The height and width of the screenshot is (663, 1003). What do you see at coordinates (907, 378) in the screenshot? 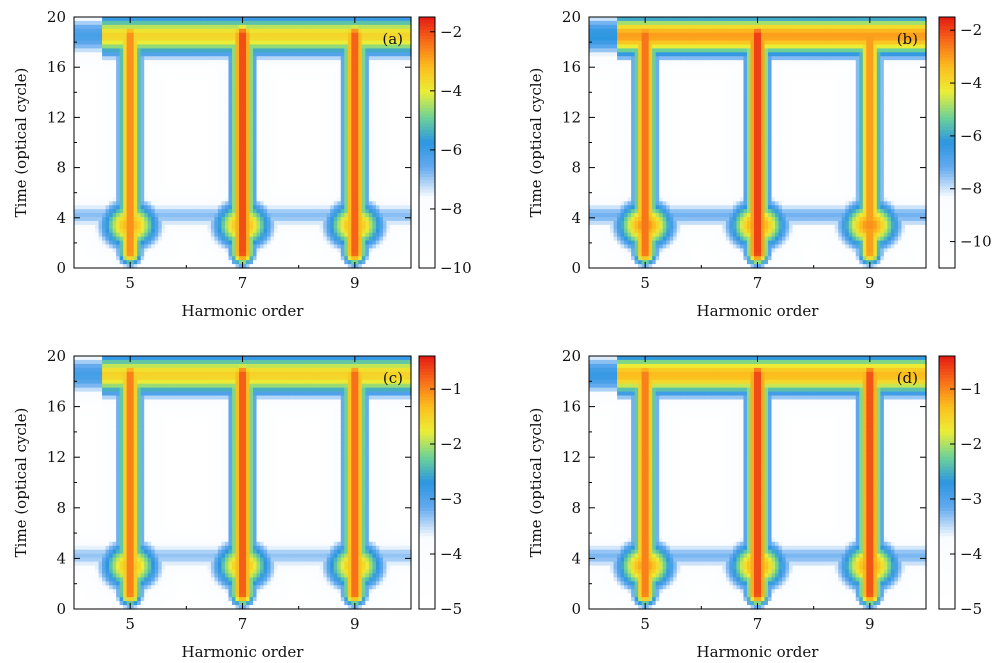
I see `panel-label: (d)` at bounding box center [907, 378].